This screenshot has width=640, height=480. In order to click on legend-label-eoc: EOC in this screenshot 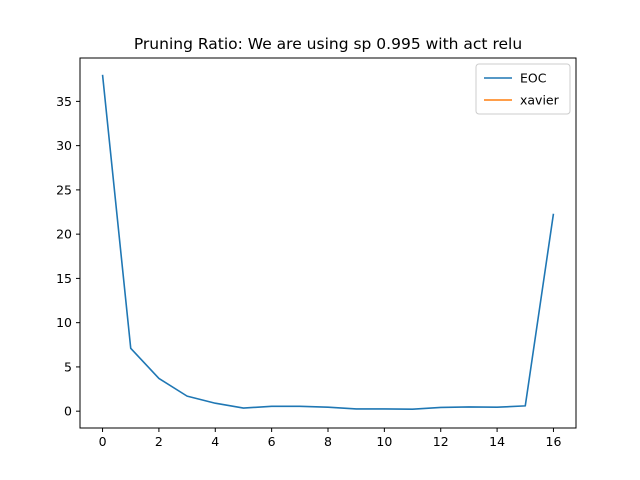, I will do `click(533, 78)`.